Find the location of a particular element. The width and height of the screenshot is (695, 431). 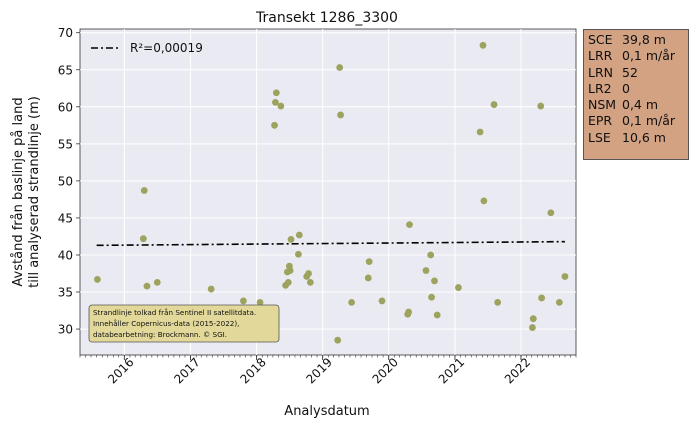

stat-row-lrn: LRN 52 is located at coordinates (638, 73).